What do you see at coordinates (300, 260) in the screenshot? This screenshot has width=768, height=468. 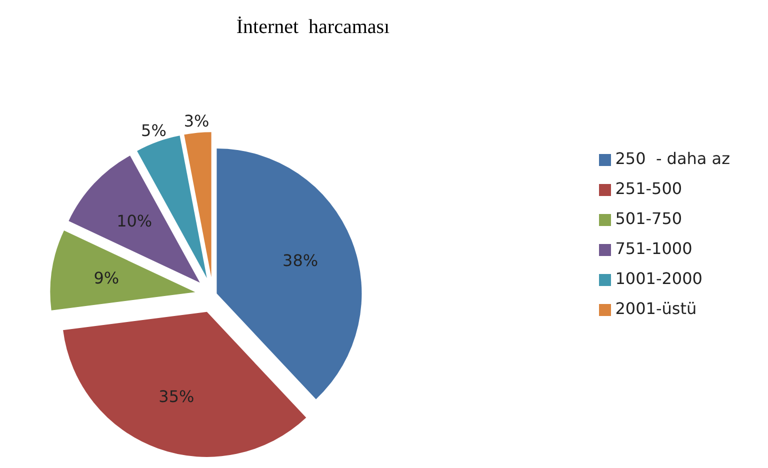 I see `data-label: 38%` at bounding box center [300, 260].